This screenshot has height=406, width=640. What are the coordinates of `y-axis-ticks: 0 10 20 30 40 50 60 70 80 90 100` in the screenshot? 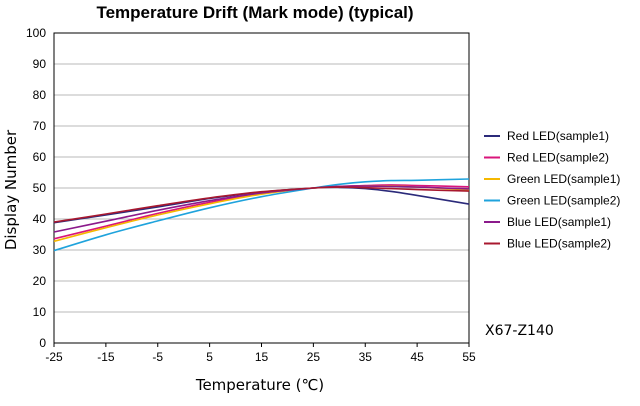 It's located at (36, 188).